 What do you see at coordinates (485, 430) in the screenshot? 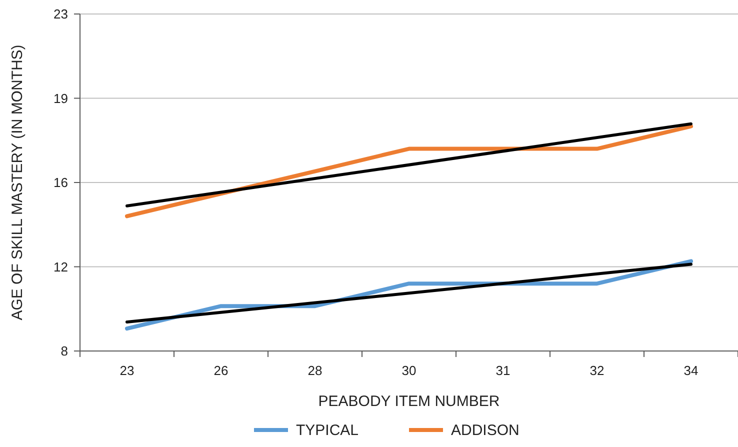
I see `legend-label: ADDISON` at bounding box center [485, 430].